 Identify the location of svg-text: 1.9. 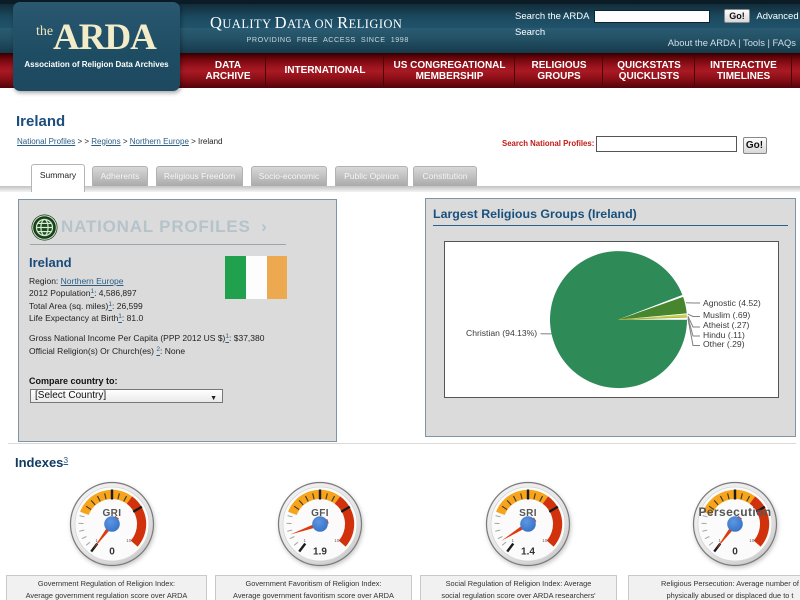
(320, 552).